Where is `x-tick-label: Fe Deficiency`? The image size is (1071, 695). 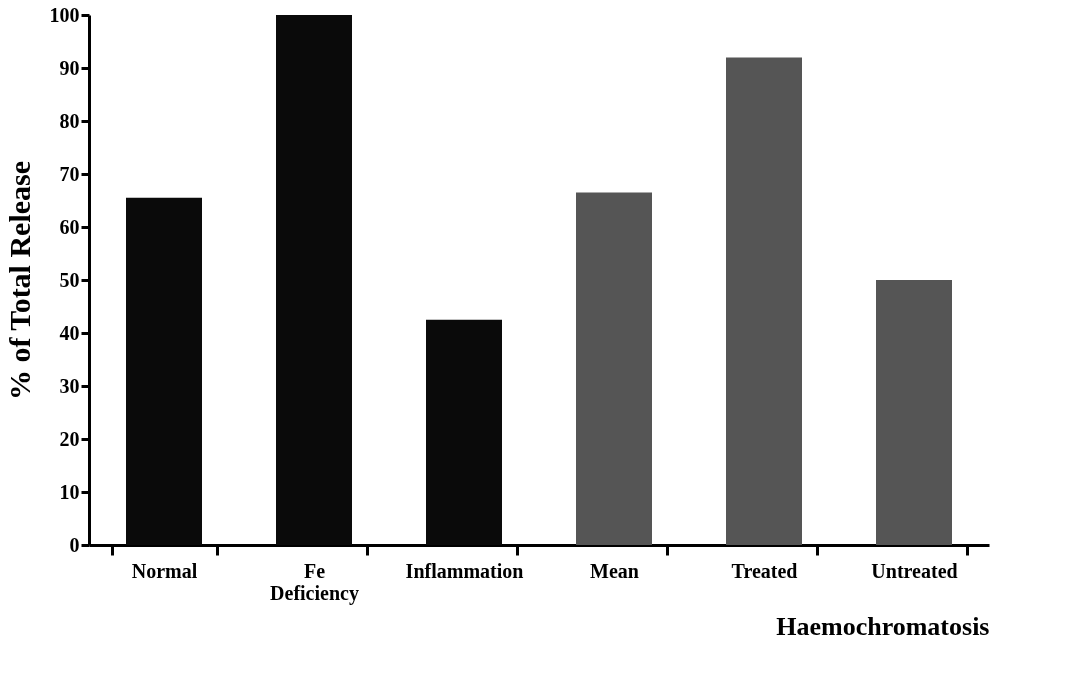
x-tick-label: Fe Deficiency is located at coordinates (314, 582).